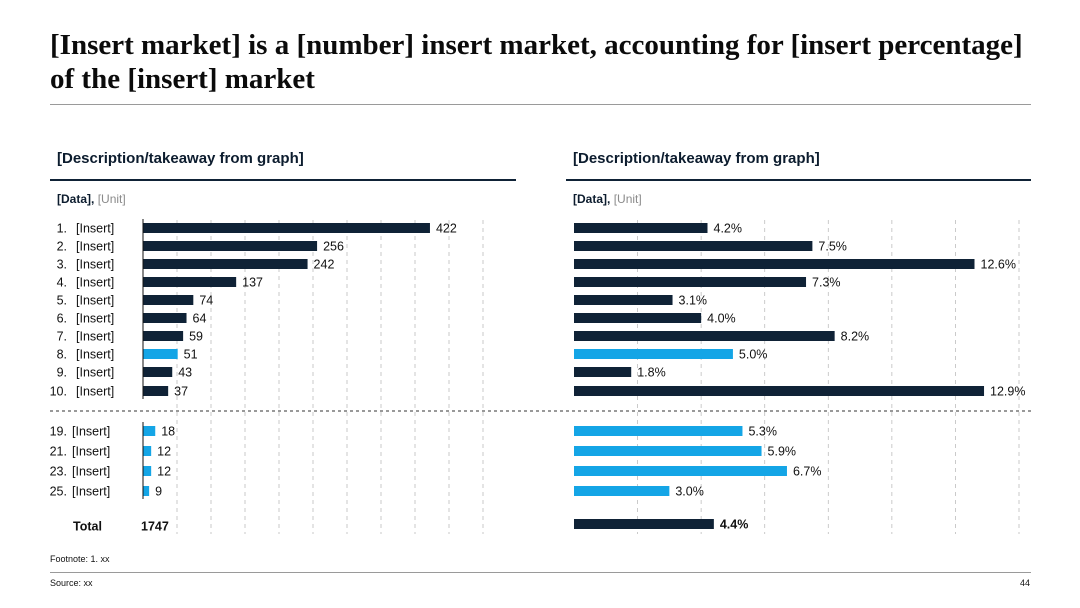 The height and width of the screenshot is (608, 1080). Describe the element at coordinates (180, 158) in the screenshot. I see `left-chart-title: [Description/takeaway from graph]` at that location.